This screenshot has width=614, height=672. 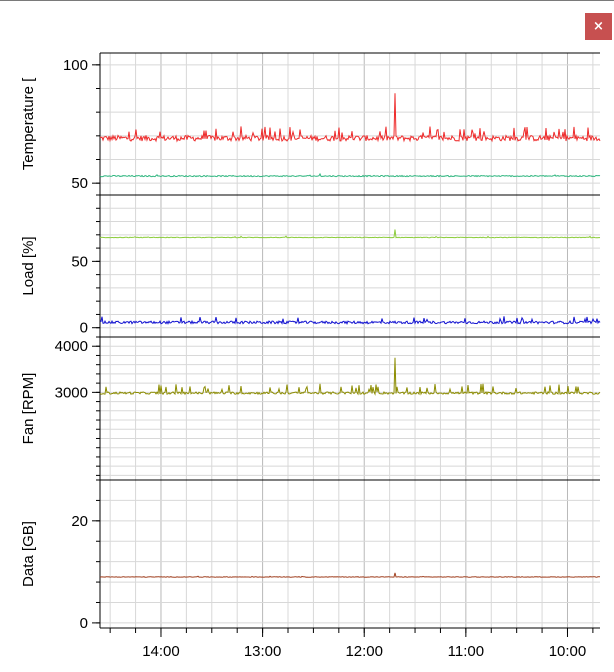 I want to click on window-top-border, so click(x=307, y=0).